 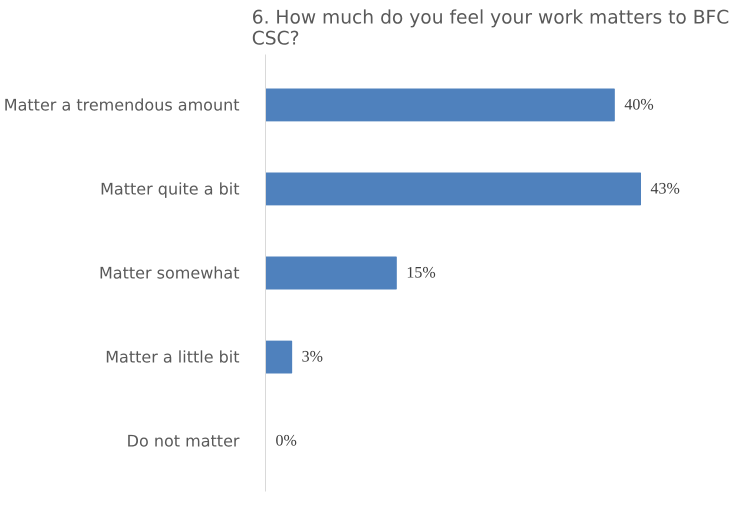 What do you see at coordinates (639, 105) in the screenshot?
I see `data-label: 40%` at bounding box center [639, 105].